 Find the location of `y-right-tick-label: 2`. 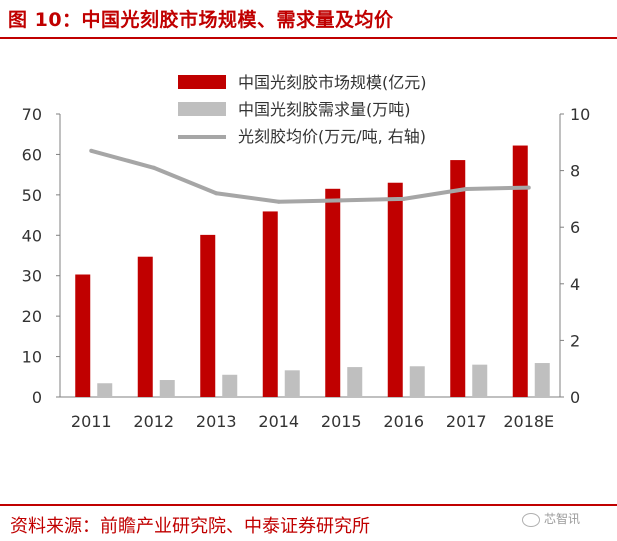

y-right-tick-label: 2 is located at coordinates (575, 340).